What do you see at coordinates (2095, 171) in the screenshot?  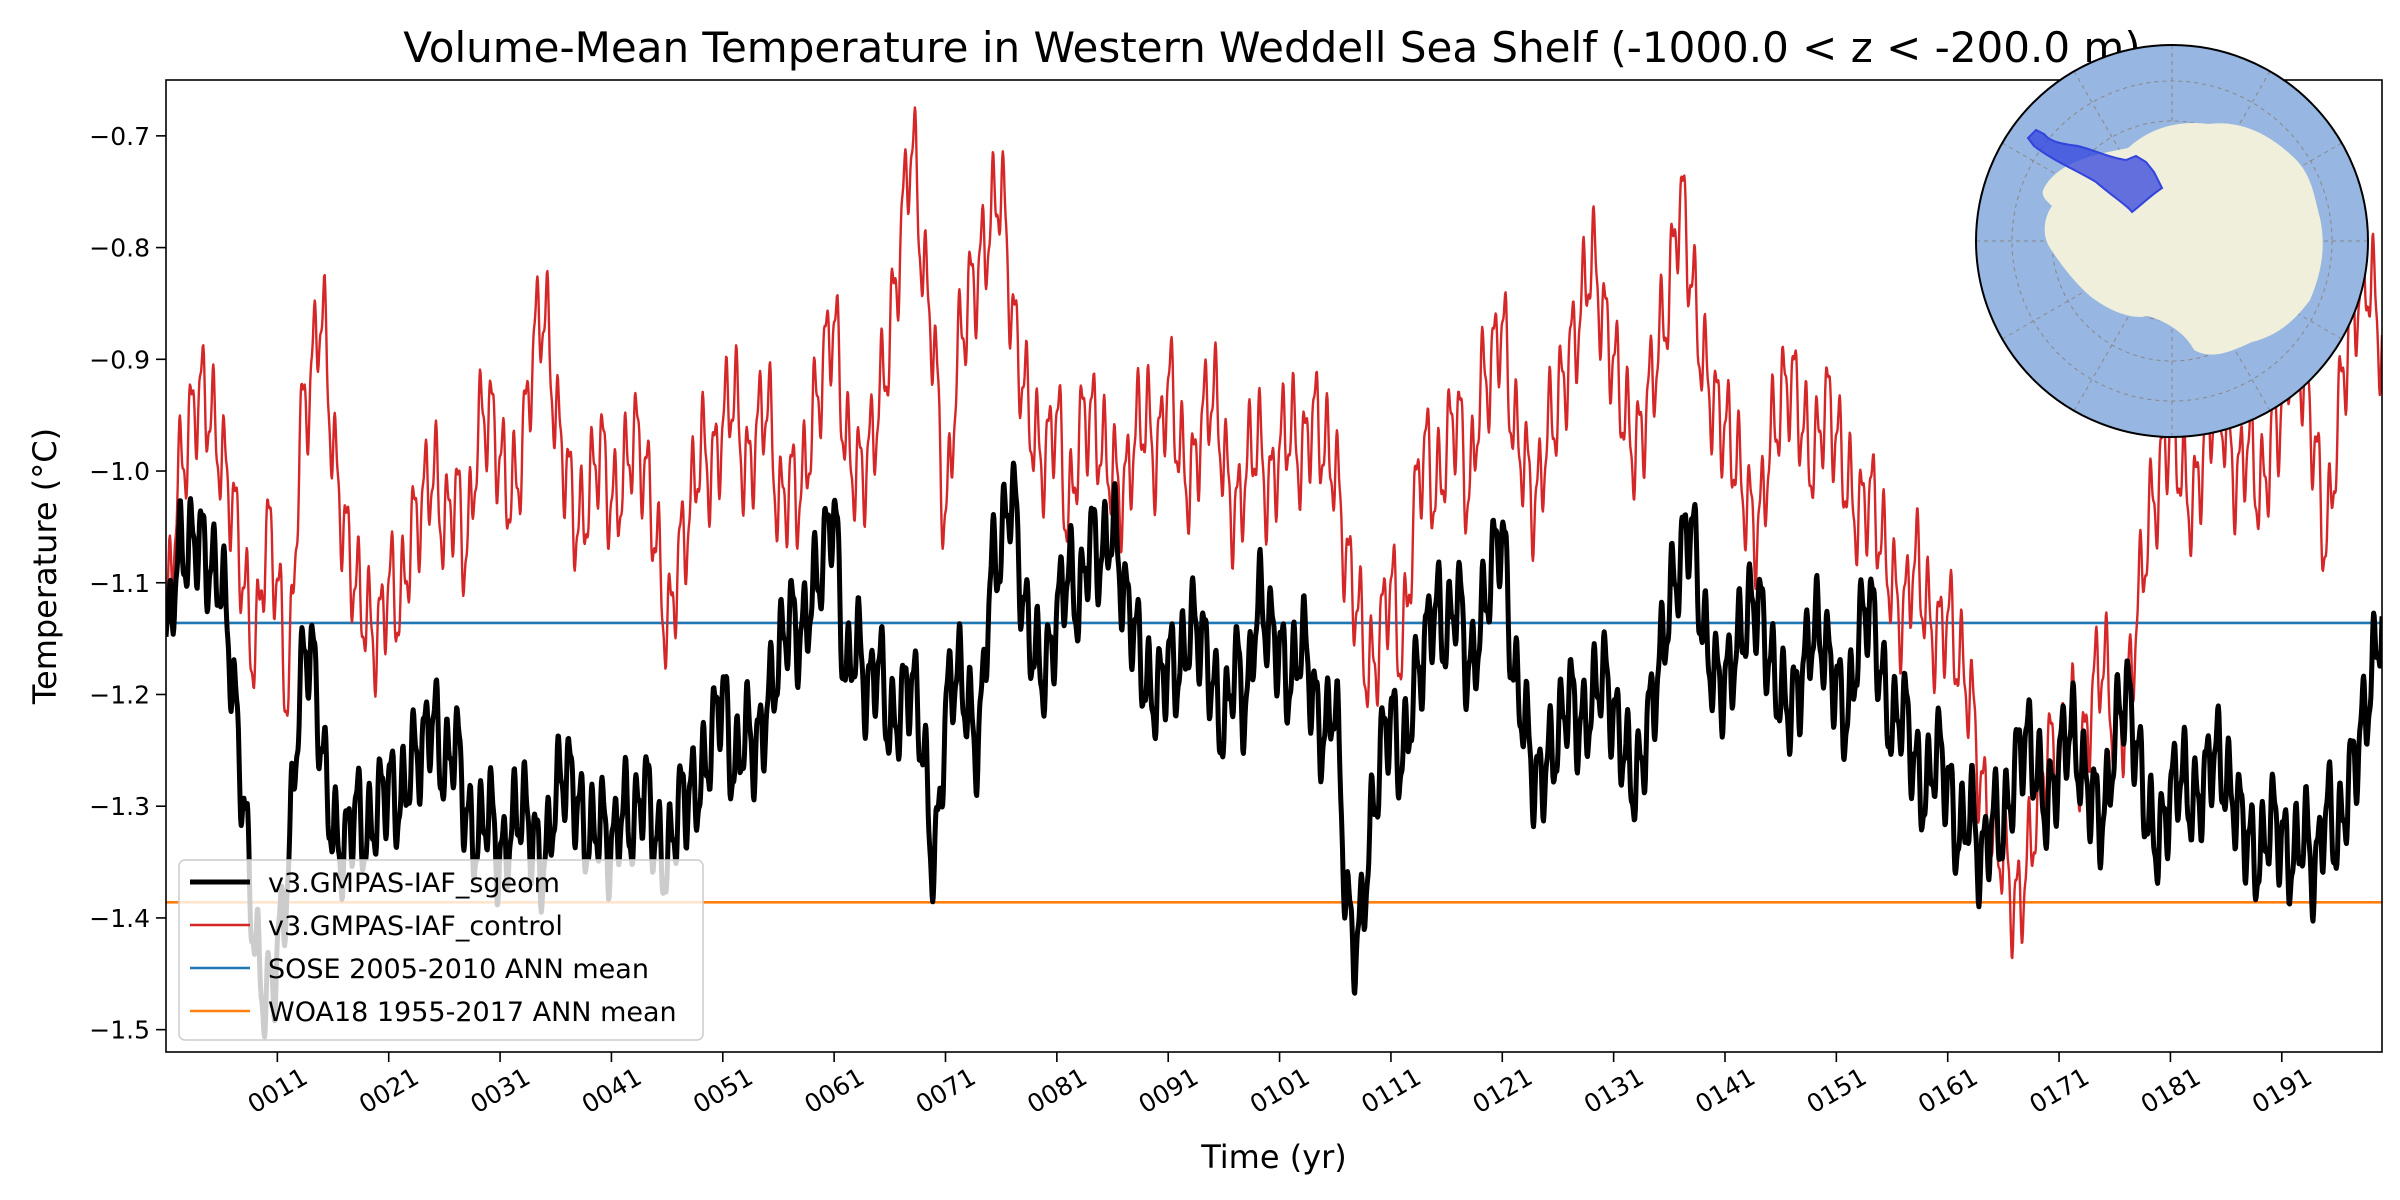 I see `inset-weddell-region` at bounding box center [2095, 171].